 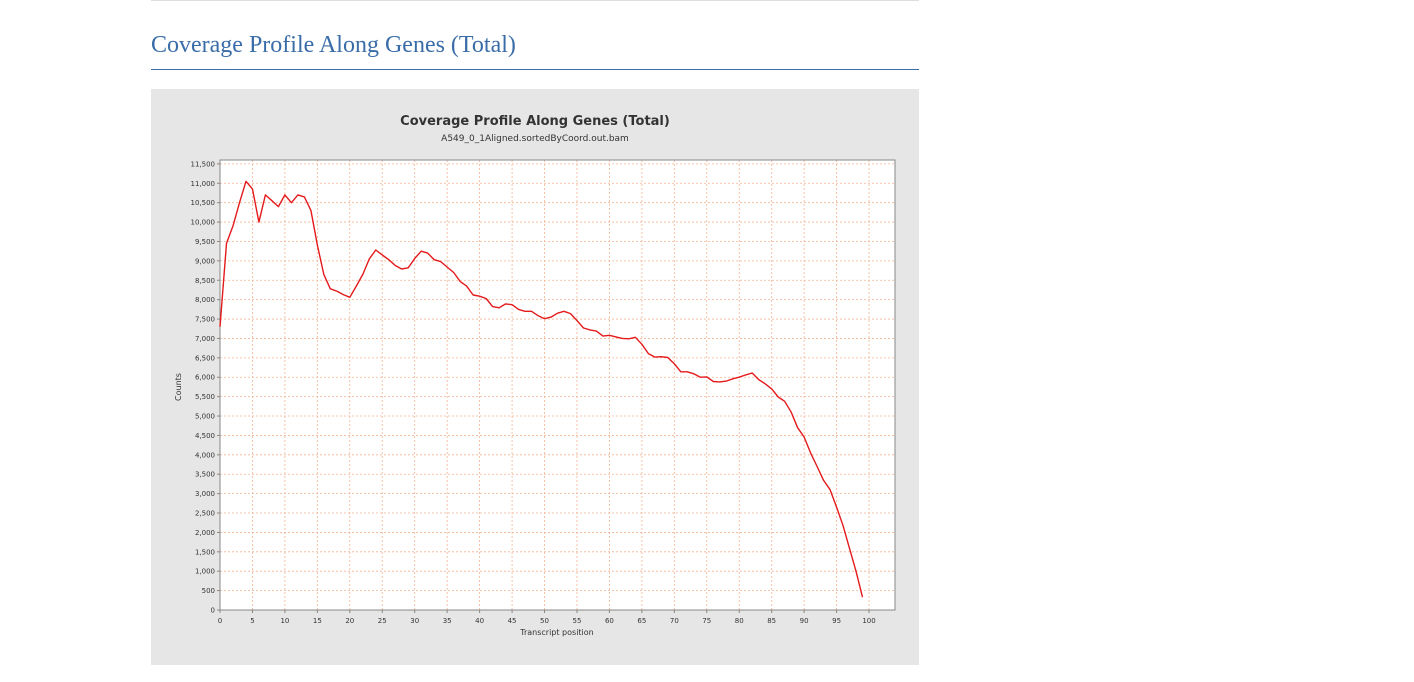 I want to click on x-tick-label: 25, so click(x=382, y=621).